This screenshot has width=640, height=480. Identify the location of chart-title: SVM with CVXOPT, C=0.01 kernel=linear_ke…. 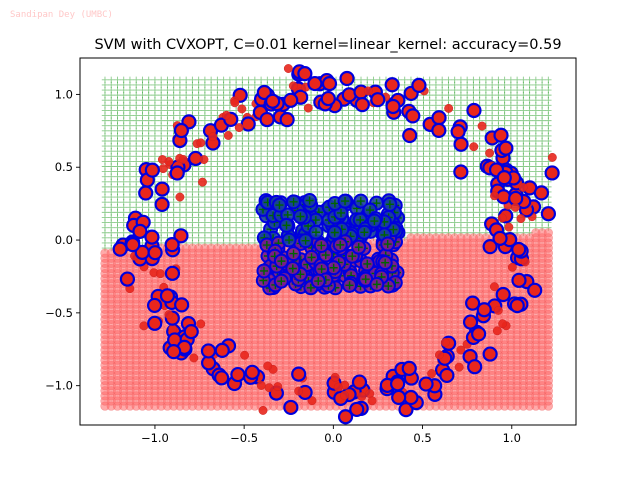
(327, 45).